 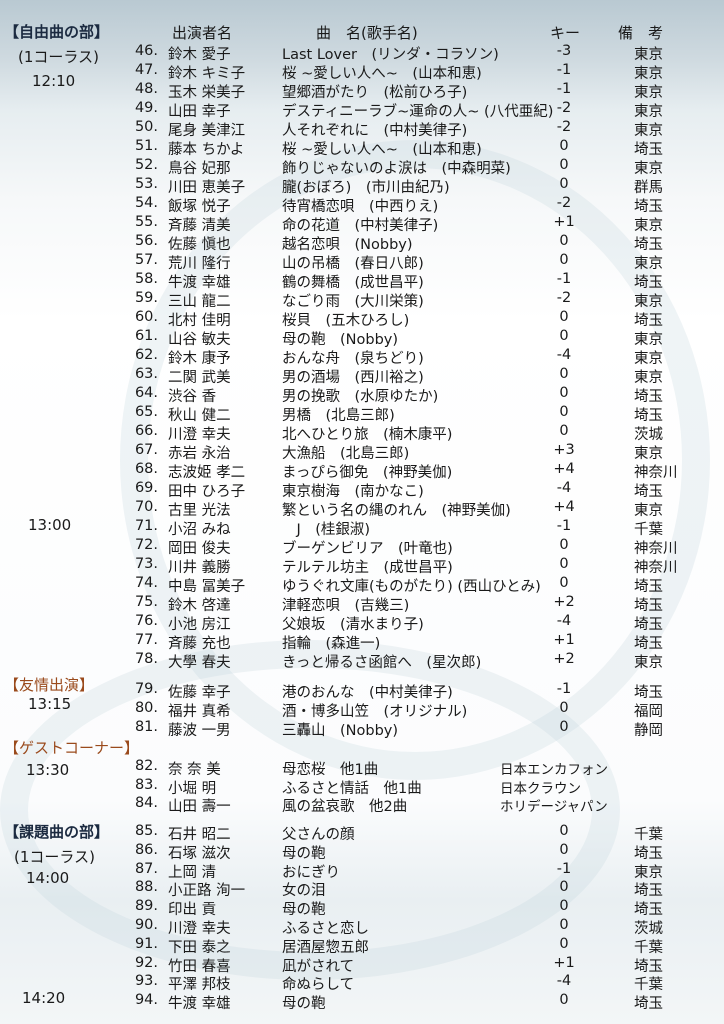 What do you see at coordinates (207, 473) in the screenshot?
I see `performer-name: 志波姫 孝二` at bounding box center [207, 473].